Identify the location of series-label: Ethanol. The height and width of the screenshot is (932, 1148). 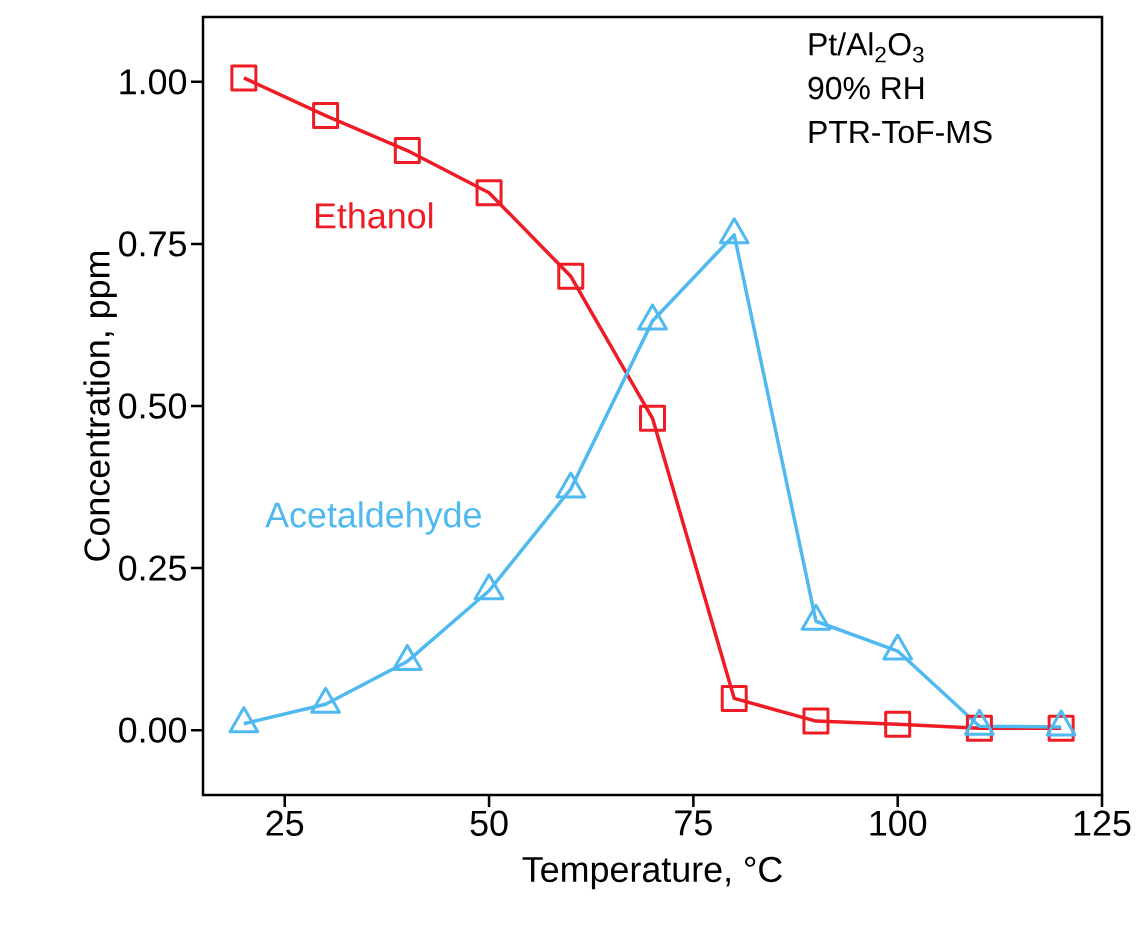
(374, 215).